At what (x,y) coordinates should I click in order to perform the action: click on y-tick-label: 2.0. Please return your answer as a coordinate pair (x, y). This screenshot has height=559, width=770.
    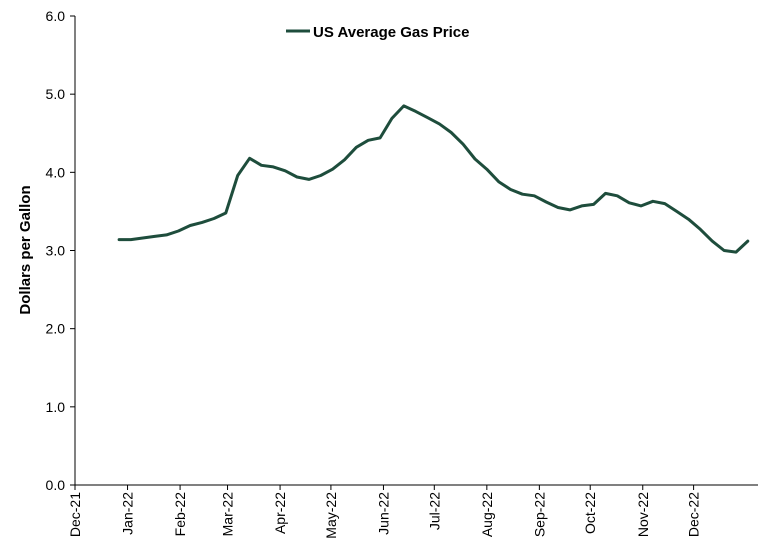
    Looking at the image, I should click on (56, 329).